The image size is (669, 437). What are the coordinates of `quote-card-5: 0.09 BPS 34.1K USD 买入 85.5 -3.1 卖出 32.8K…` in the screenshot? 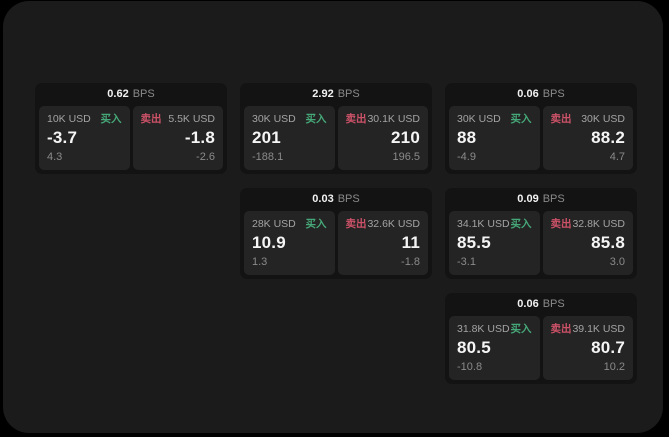 It's located at (541, 233).